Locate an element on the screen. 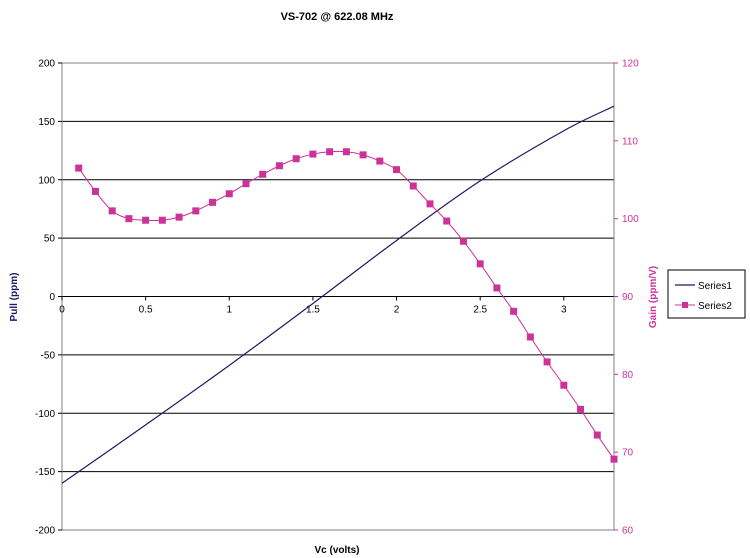 This screenshot has width=750, height=558. y2-tick-label-6: 60 is located at coordinates (628, 531).